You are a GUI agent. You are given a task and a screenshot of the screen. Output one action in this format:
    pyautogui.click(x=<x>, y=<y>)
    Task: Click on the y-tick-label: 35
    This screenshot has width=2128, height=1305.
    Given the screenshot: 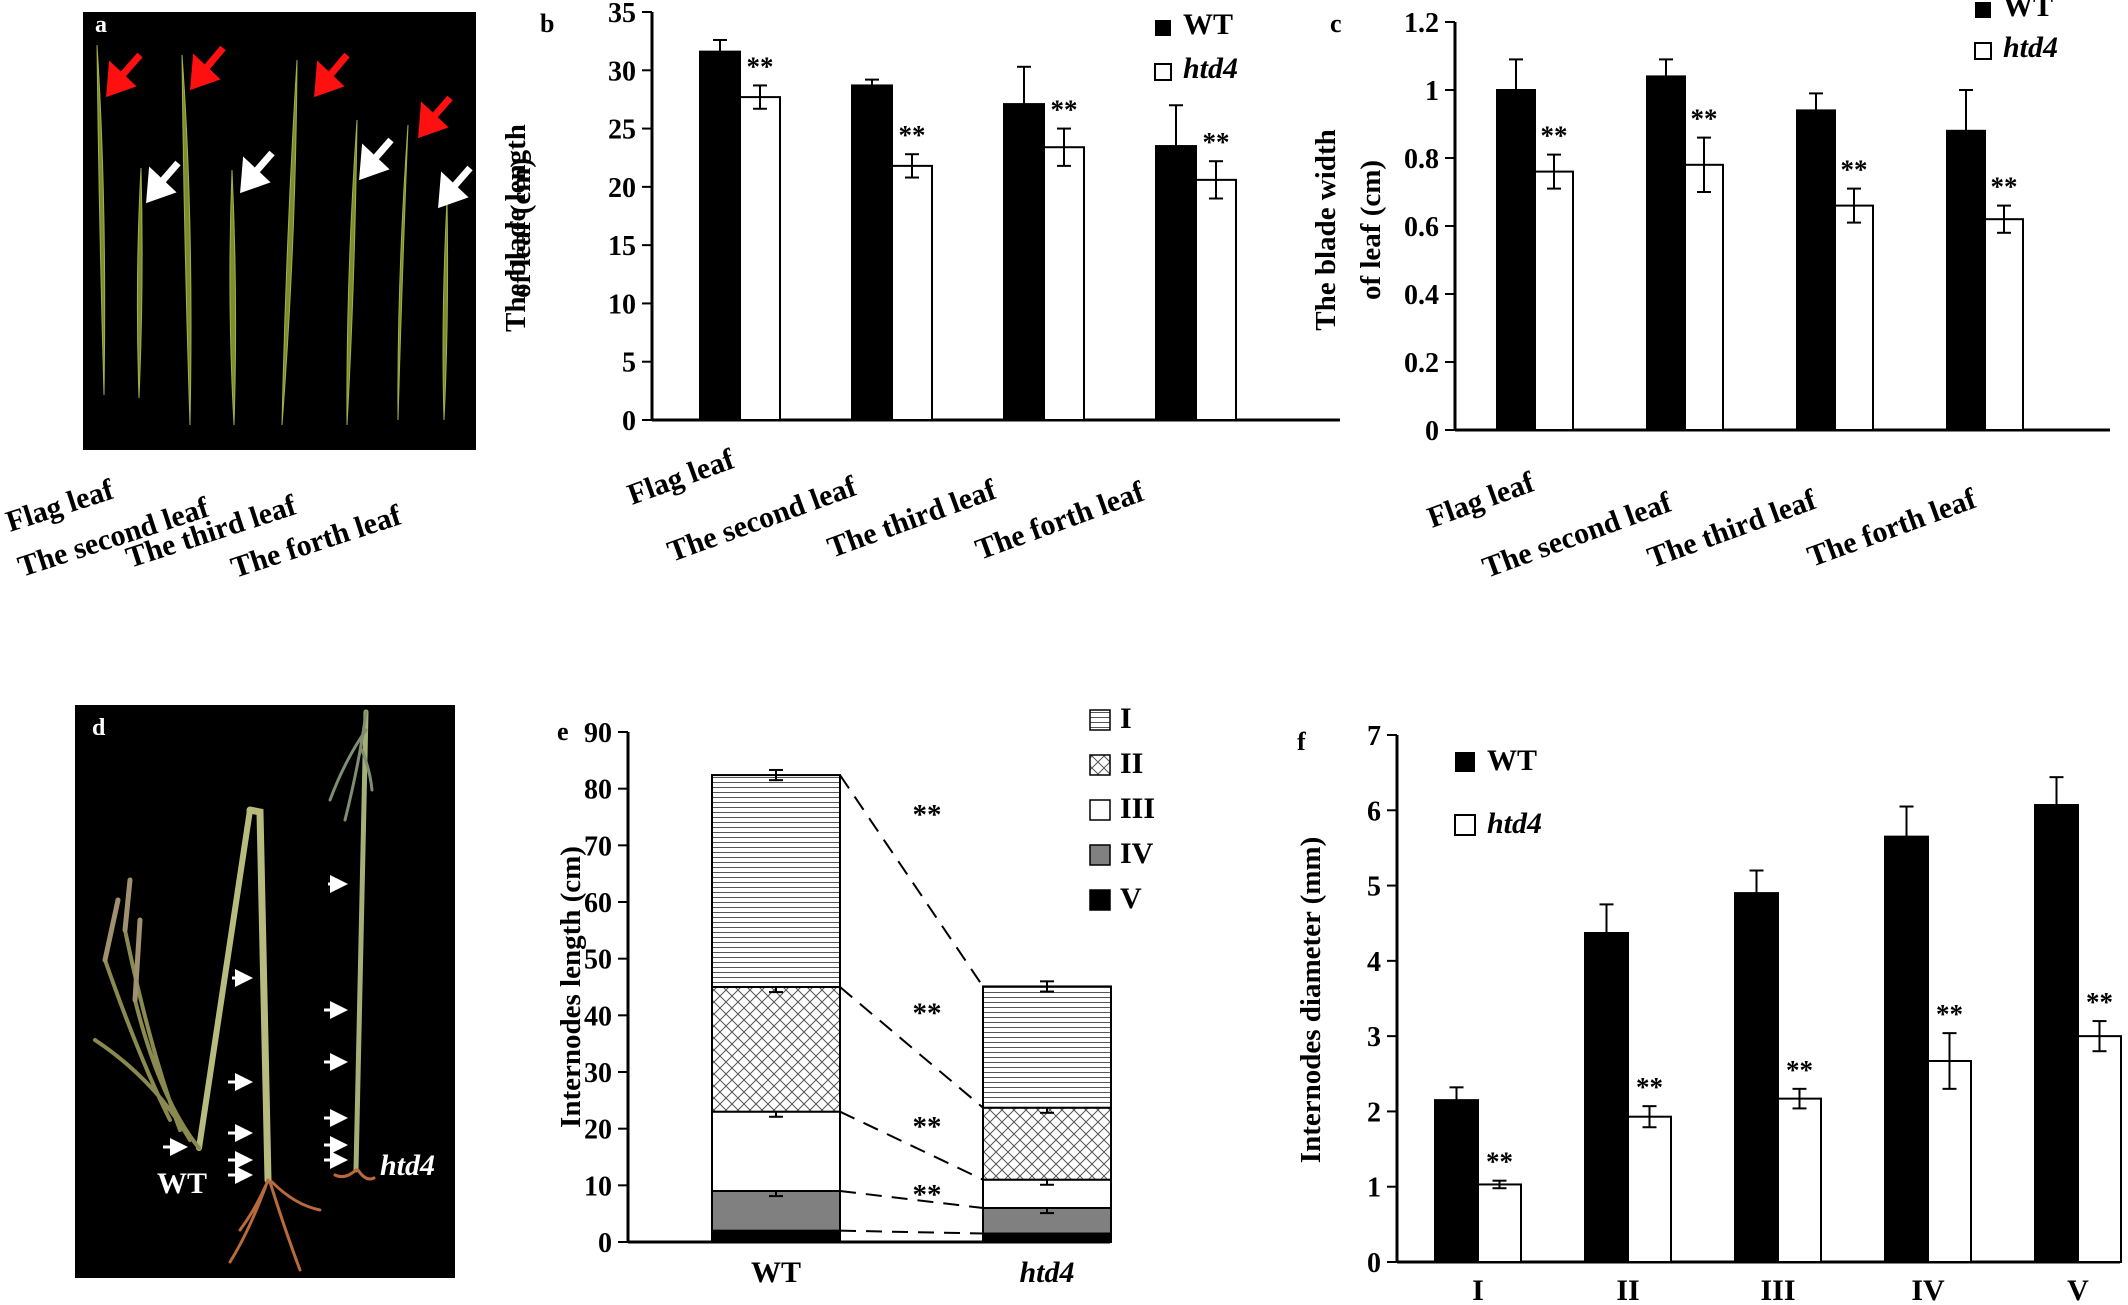 What is the action you would take?
    pyautogui.click(x=622, y=14)
    